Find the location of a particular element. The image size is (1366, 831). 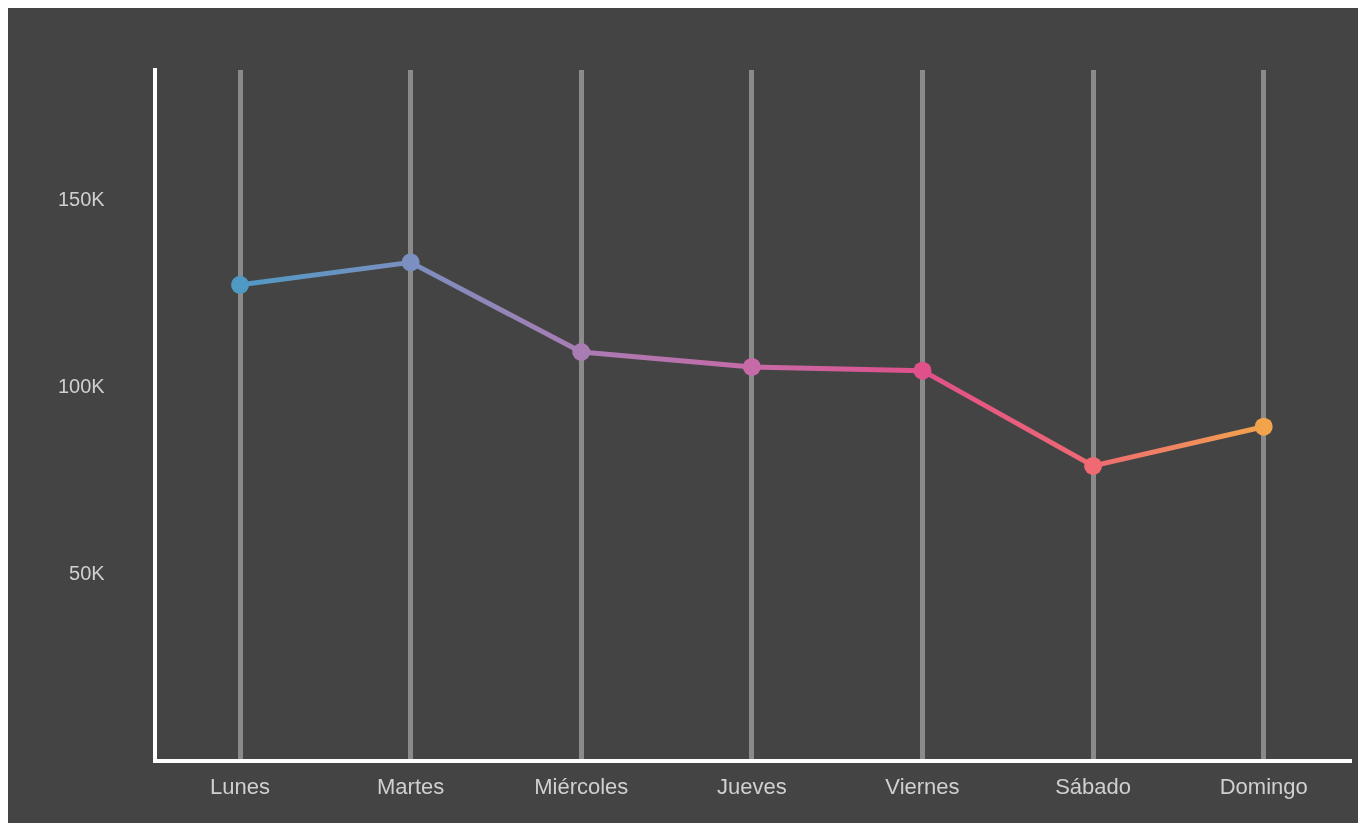

x-tick-label: Viernes is located at coordinates (922, 787).